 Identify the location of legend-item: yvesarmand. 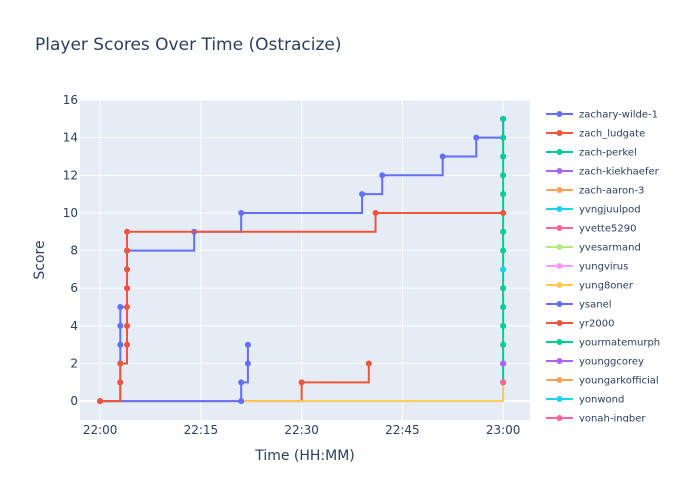
(593, 248).